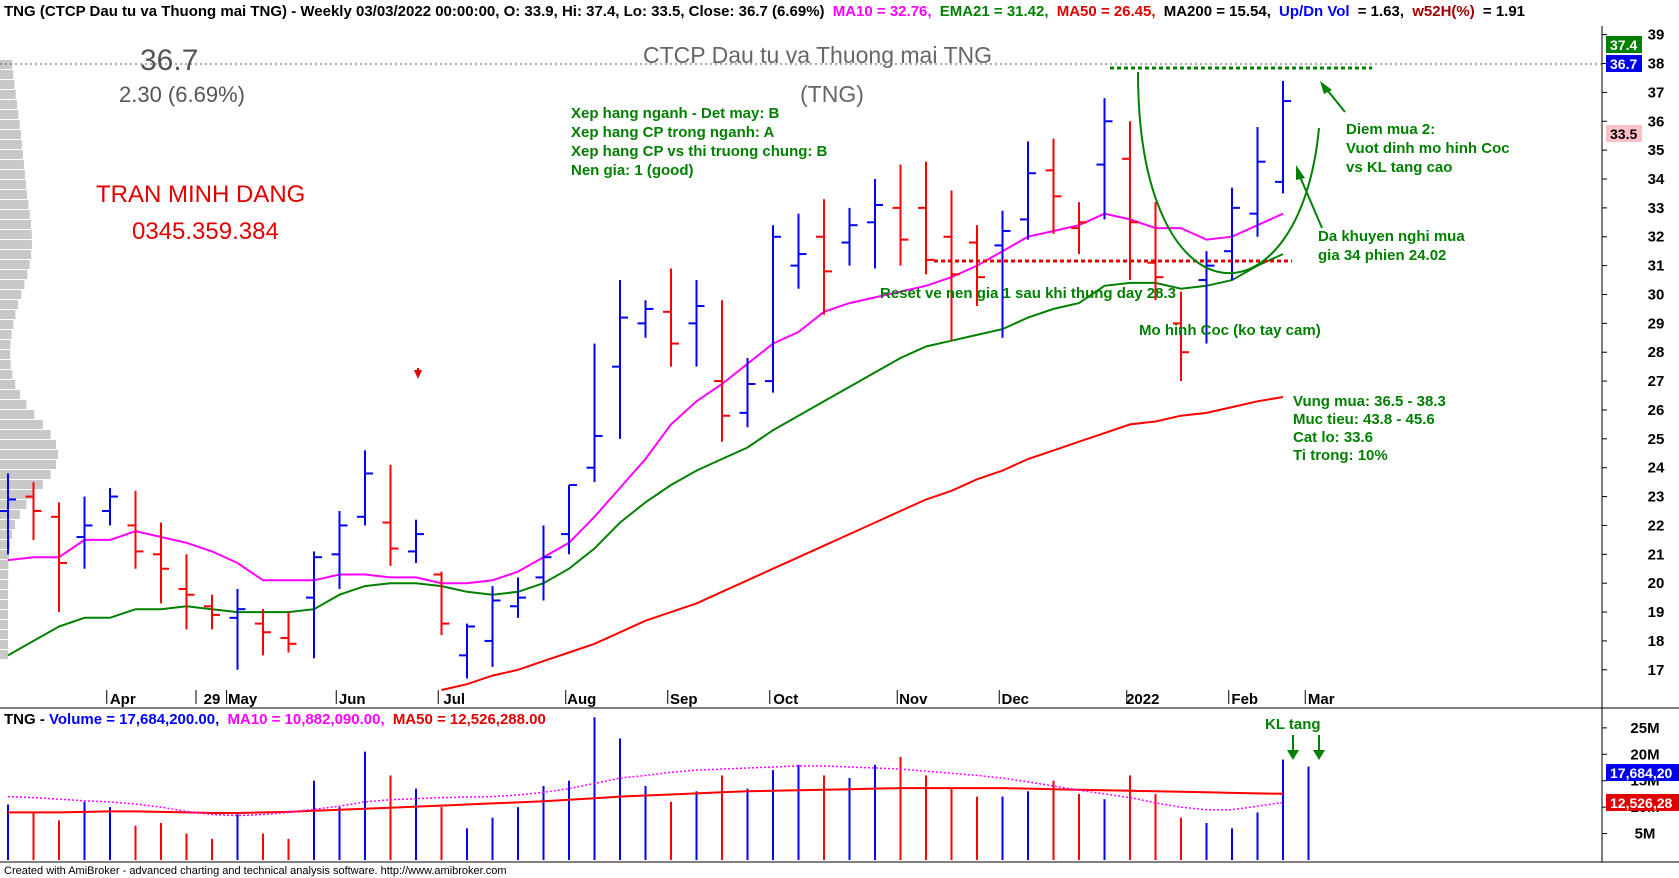 This screenshot has width=1679, height=878. What do you see at coordinates (1656, 237) in the screenshot?
I see `price-tick-label: 32` at bounding box center [1656, 237].